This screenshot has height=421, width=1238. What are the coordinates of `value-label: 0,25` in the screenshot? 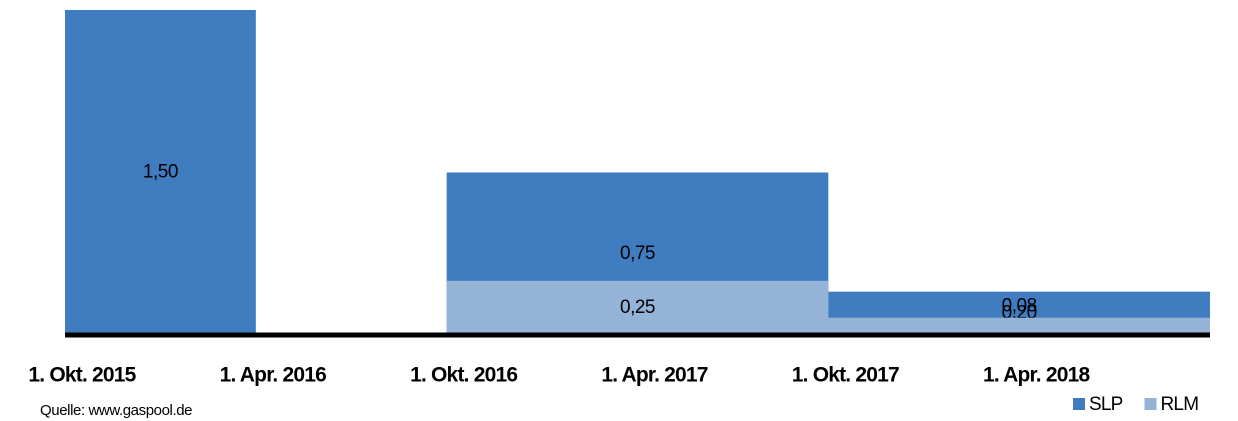 It's located at (637, 307).